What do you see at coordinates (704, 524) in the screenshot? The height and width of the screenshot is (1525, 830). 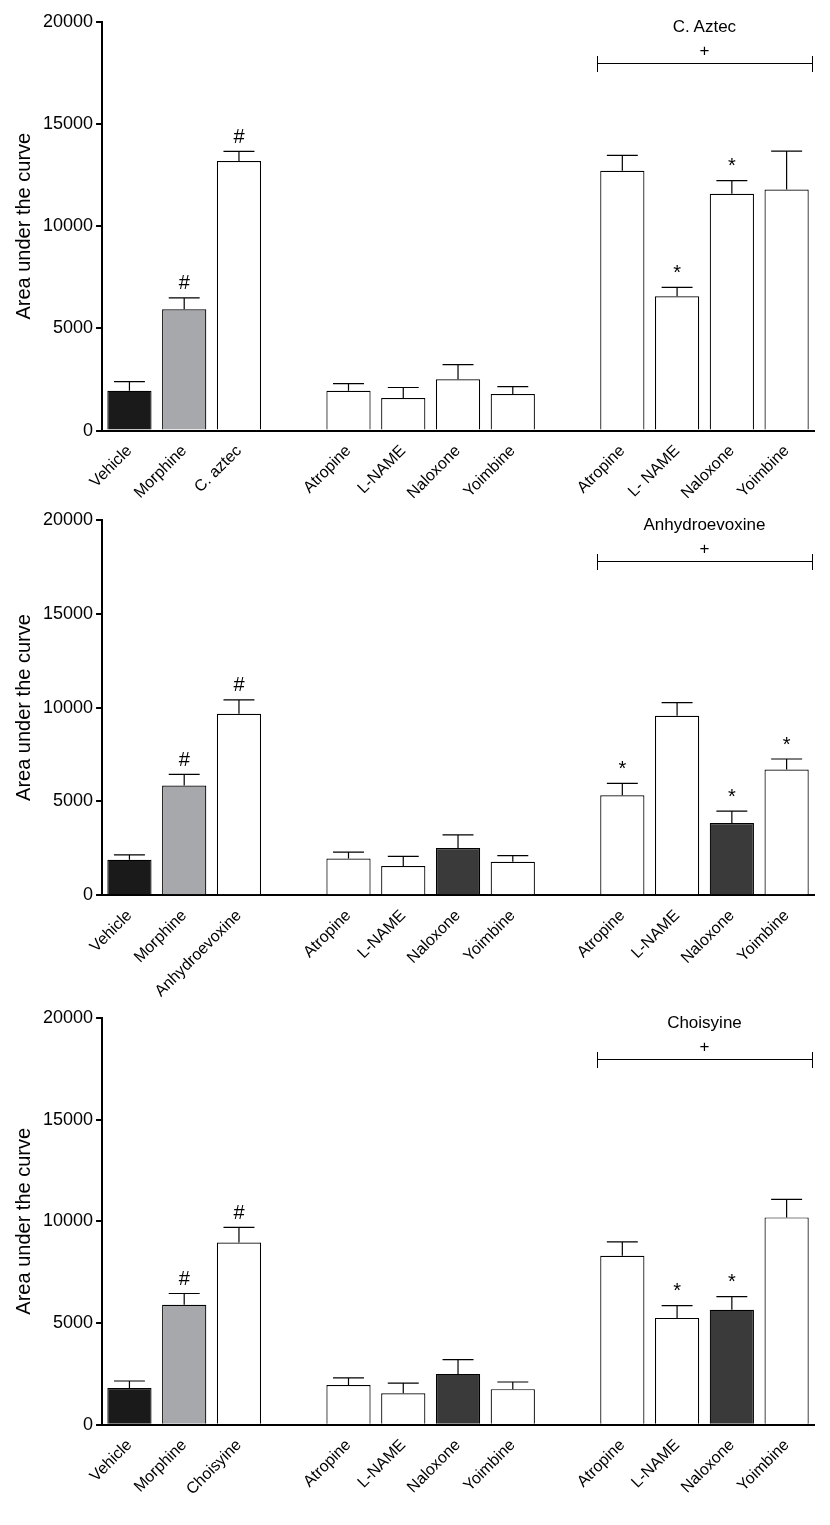 I see `annotation: Anhydroevoxine` at bounding box center [704, 524].